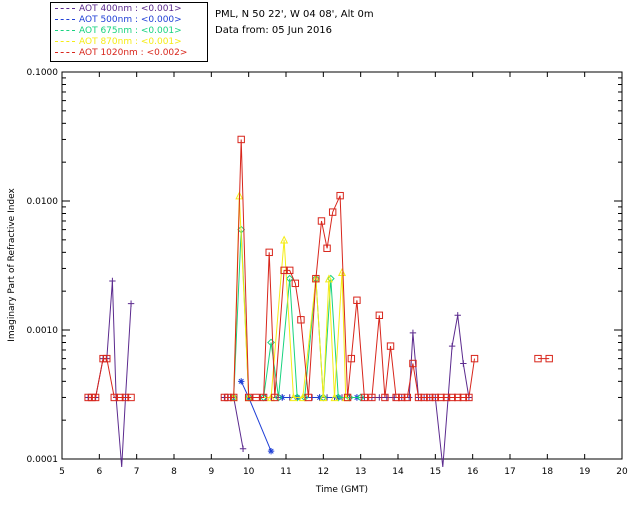 The height and width of the screenshot is (512, 640). Describe the element at coordinates (62, 472) in the screenshot. I see `x-tick-label: 5` at that location.